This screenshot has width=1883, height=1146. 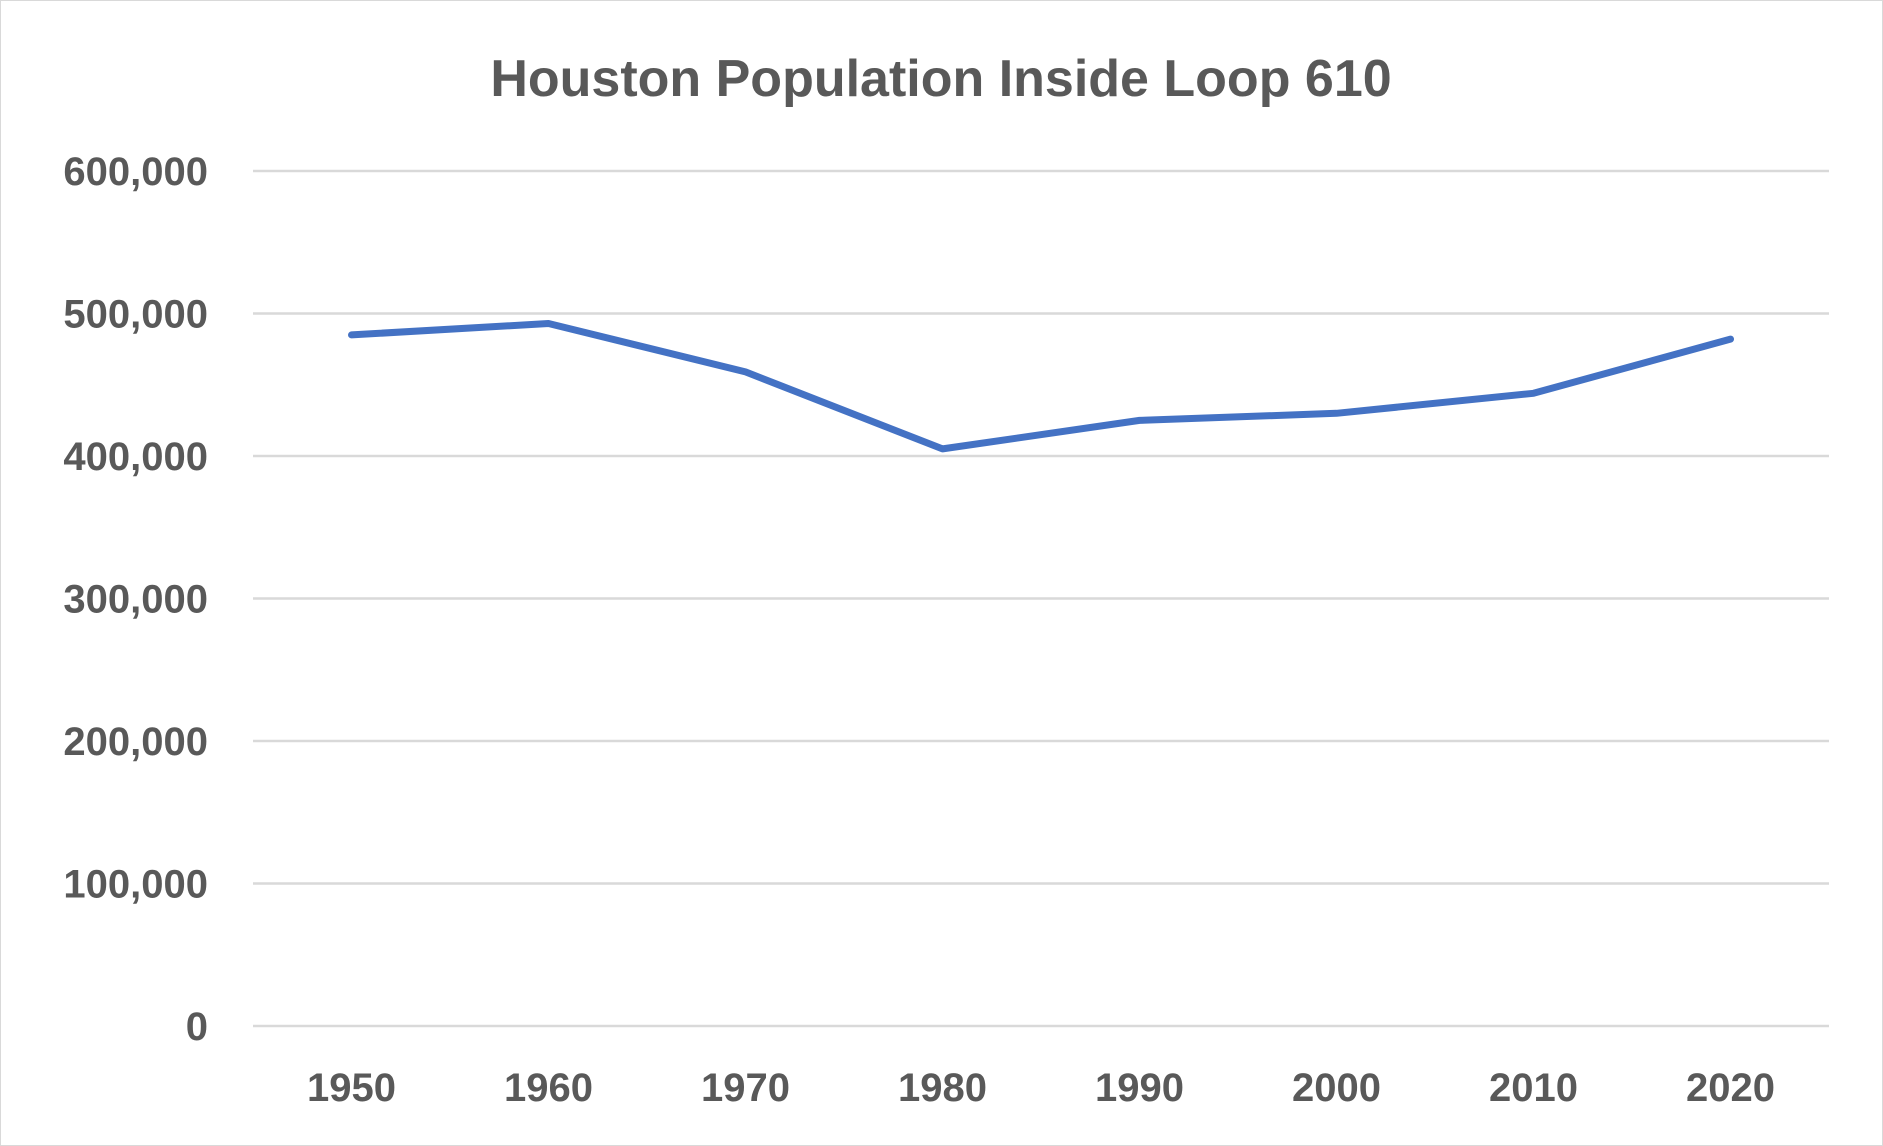 I want to click on series-layer, so click(x=1041, y=386).